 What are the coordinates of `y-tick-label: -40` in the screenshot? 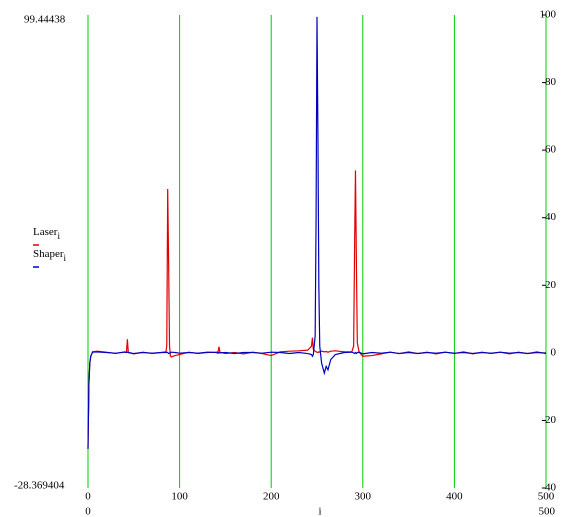 It's located at (548, 488).